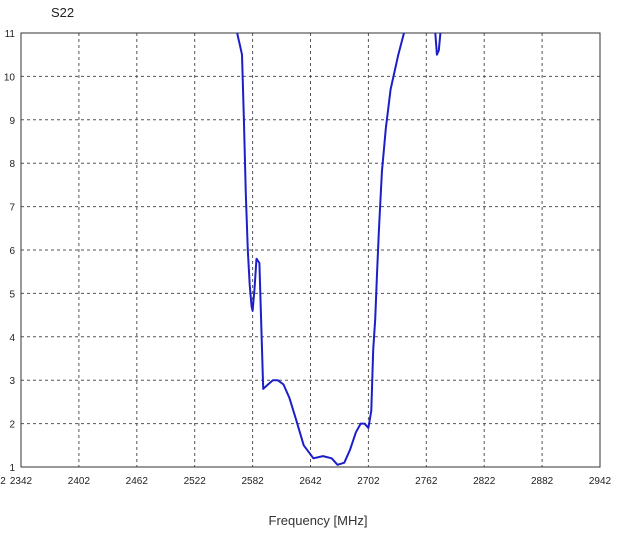  What do you see at coordinates (368, 481) in the screenshot?
I see `x-tick-label: 2702` at bounding box center [368, 481].